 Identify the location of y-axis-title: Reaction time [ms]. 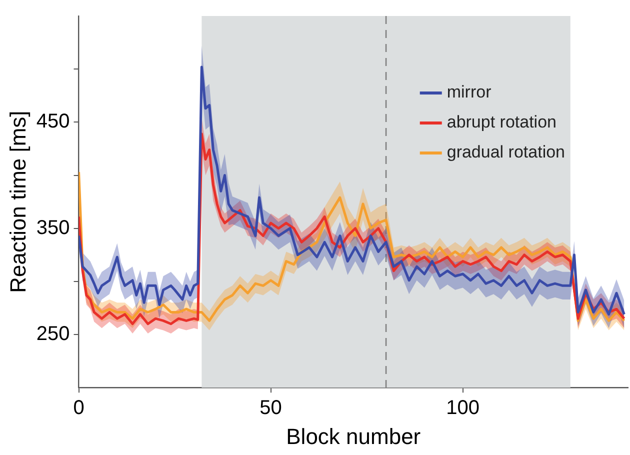
(17, 201).